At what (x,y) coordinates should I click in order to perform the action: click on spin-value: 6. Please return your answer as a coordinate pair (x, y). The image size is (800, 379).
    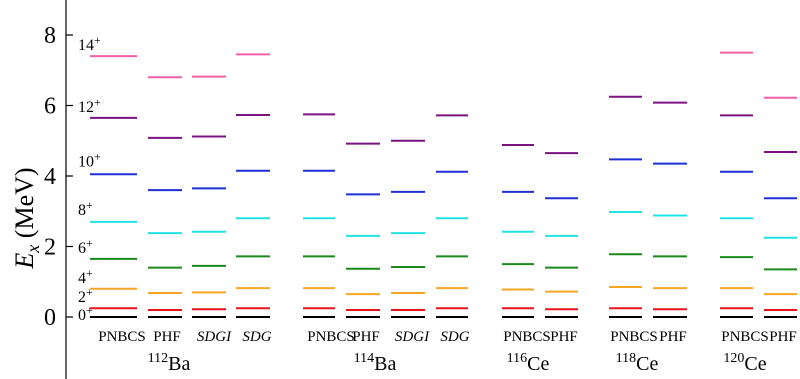
    Looking at the image, I should click on (82, 248).